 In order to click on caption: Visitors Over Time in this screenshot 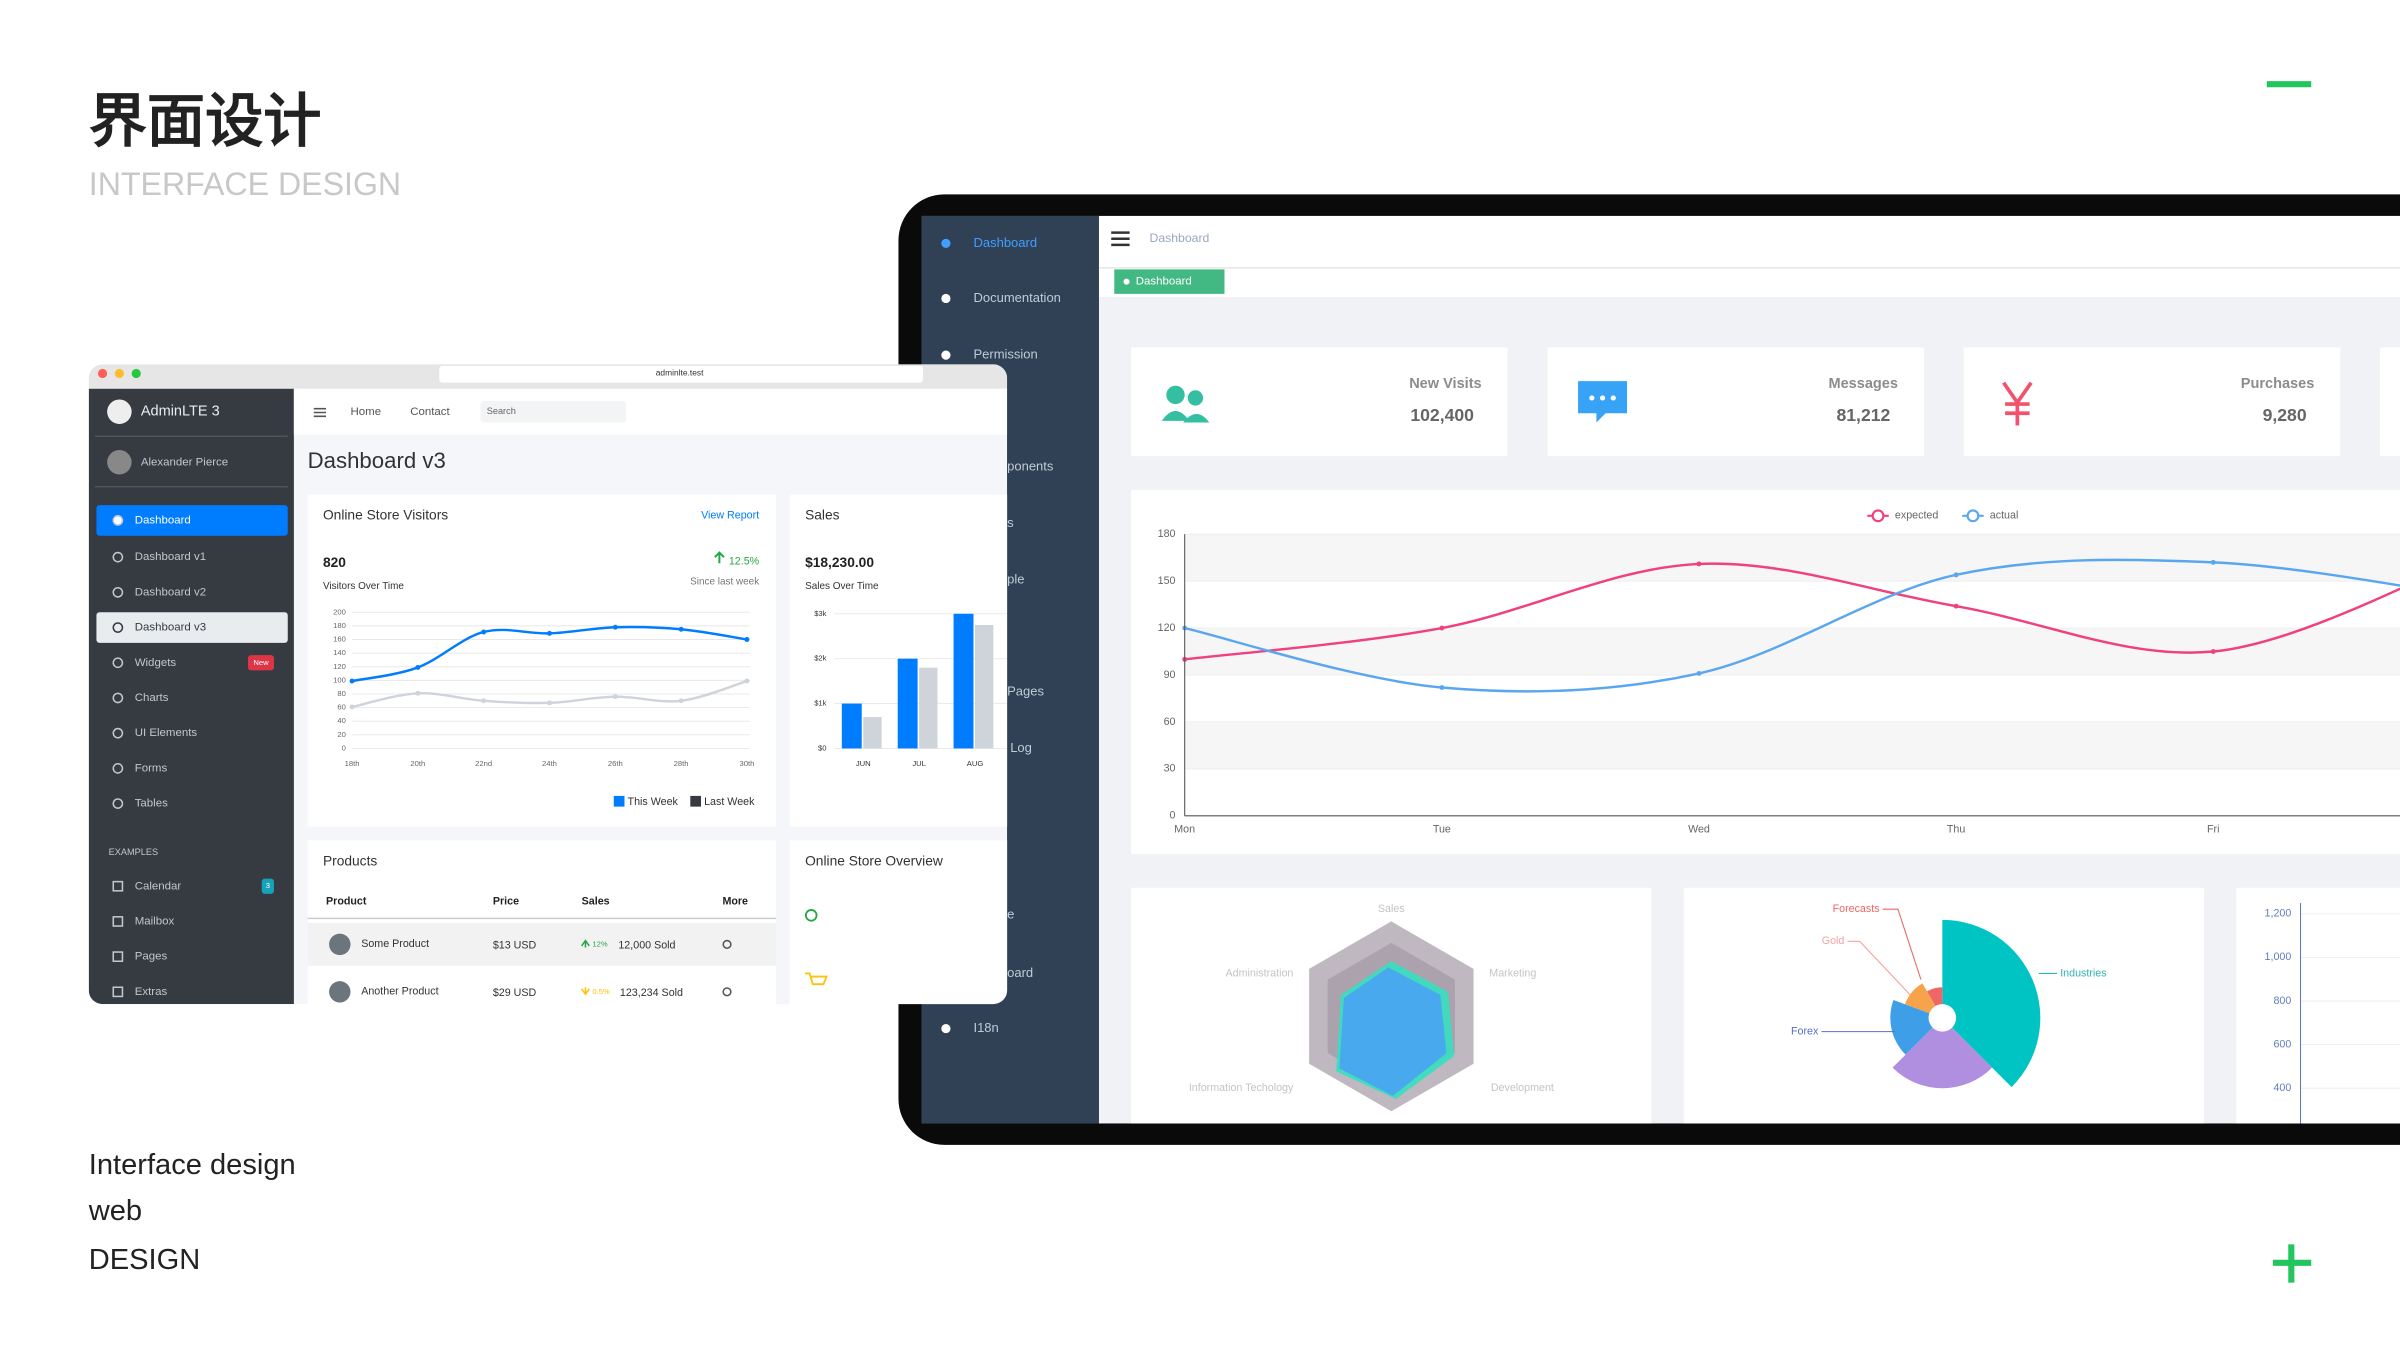, I will do `click(363, 586)`.